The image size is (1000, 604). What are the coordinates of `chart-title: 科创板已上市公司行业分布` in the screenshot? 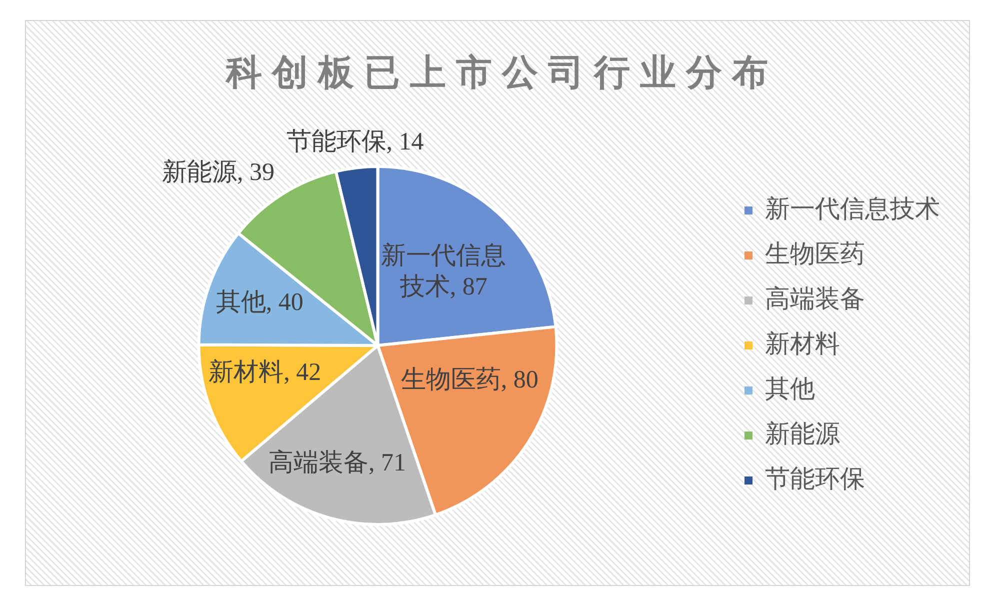 It's located at (501, 72).